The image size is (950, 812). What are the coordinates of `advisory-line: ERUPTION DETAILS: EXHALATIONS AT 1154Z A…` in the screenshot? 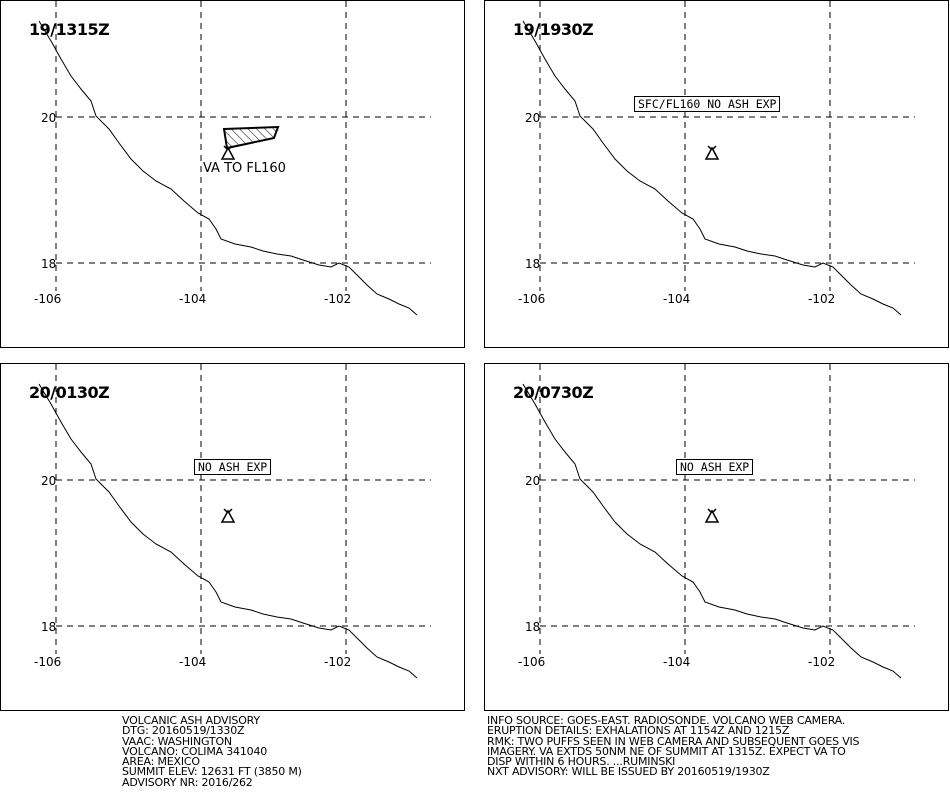 It's located at (638, 731).